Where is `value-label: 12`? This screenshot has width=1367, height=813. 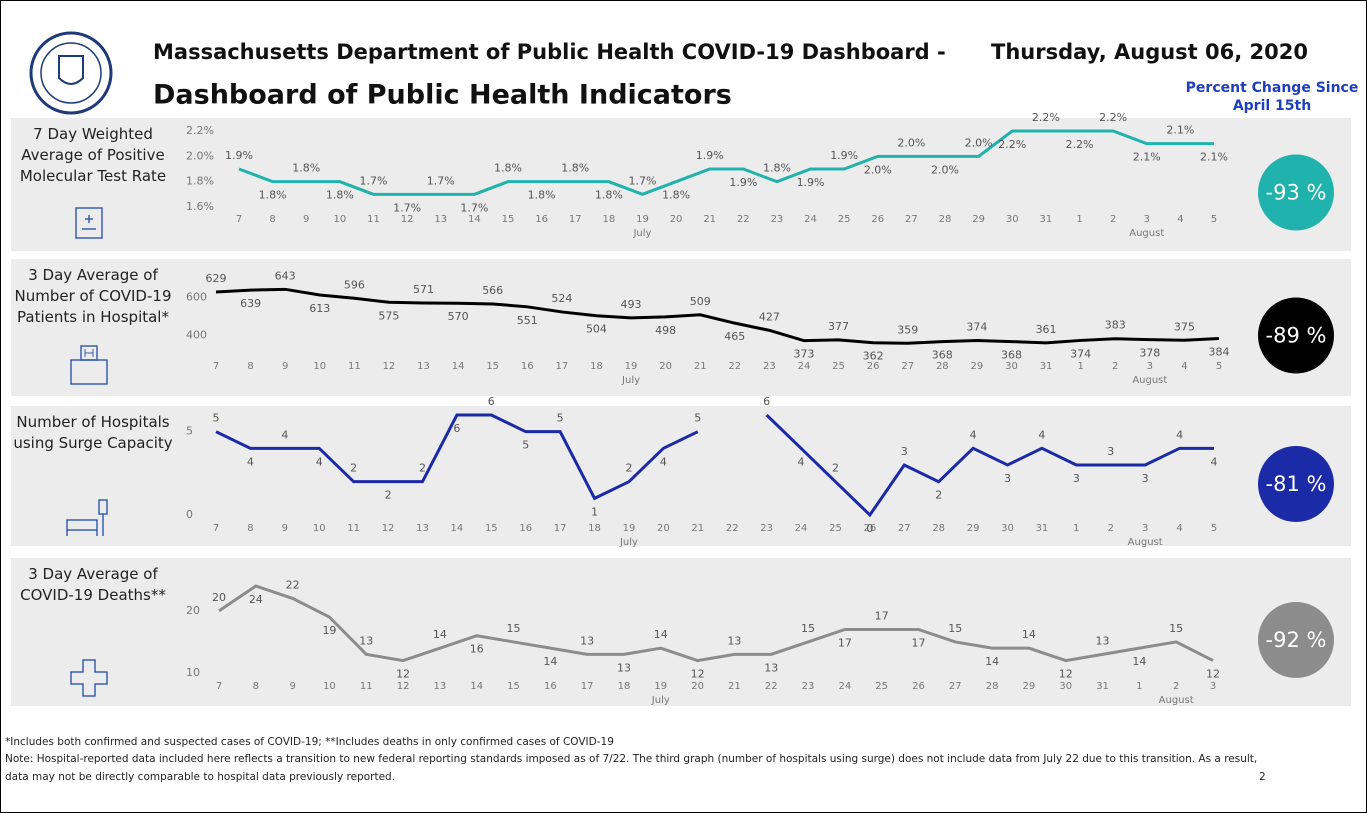 value-label: 12 is located at coordinates (1213, 674).